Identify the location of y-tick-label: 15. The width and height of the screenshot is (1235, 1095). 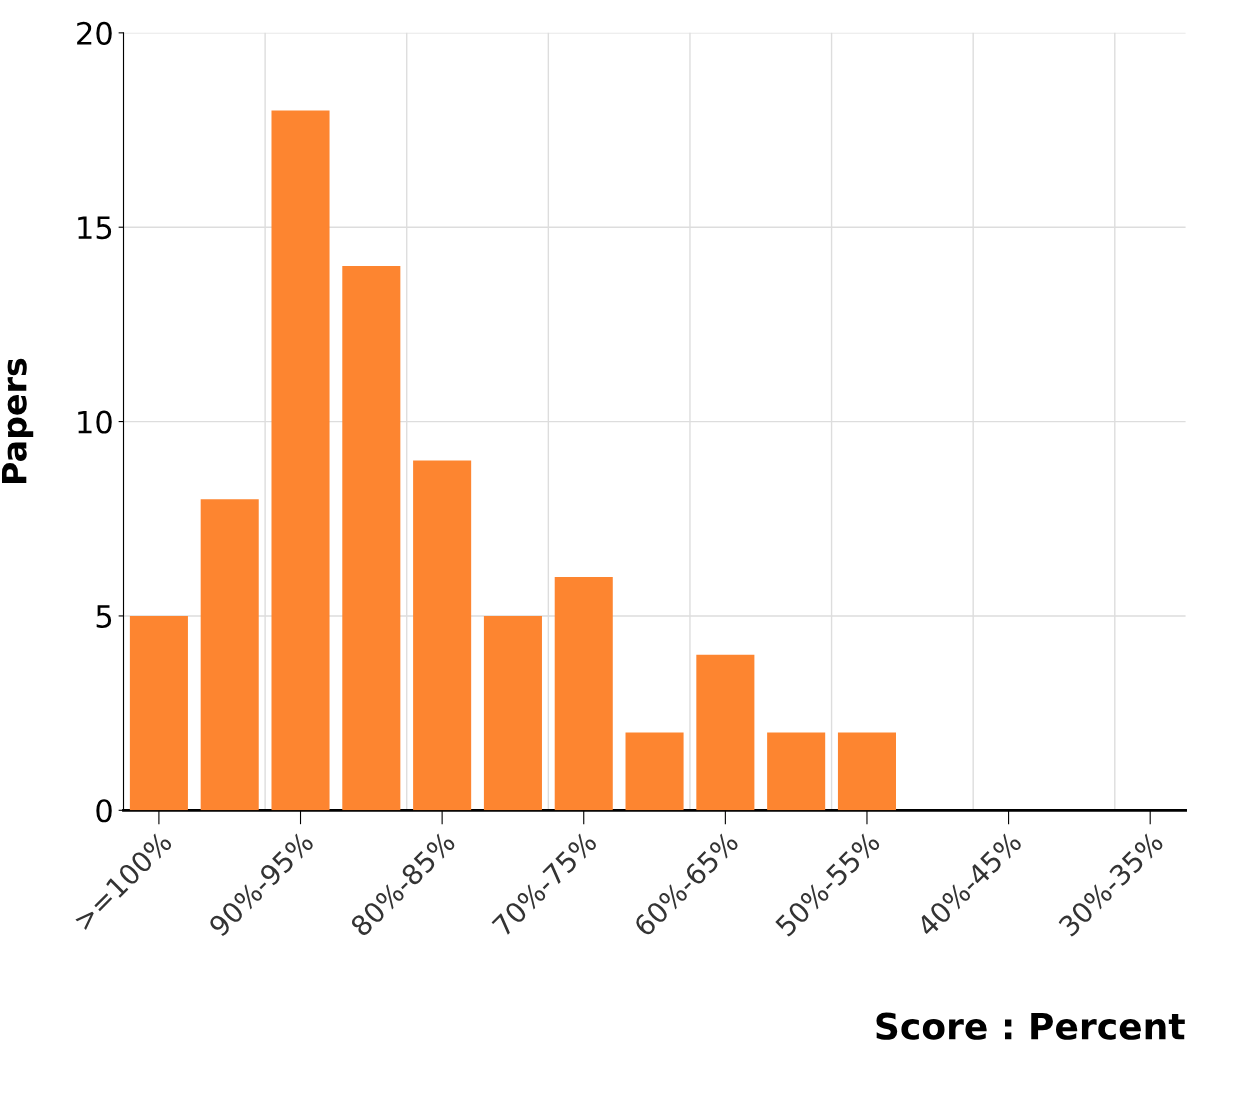
(95, 228).